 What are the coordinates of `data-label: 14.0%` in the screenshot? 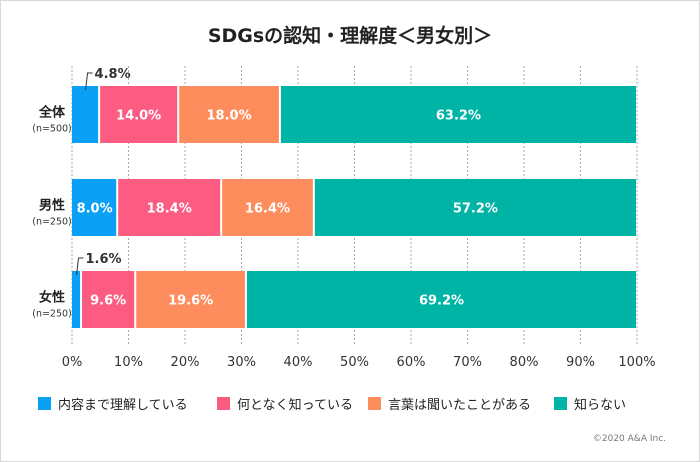 It's located at (138, 116).